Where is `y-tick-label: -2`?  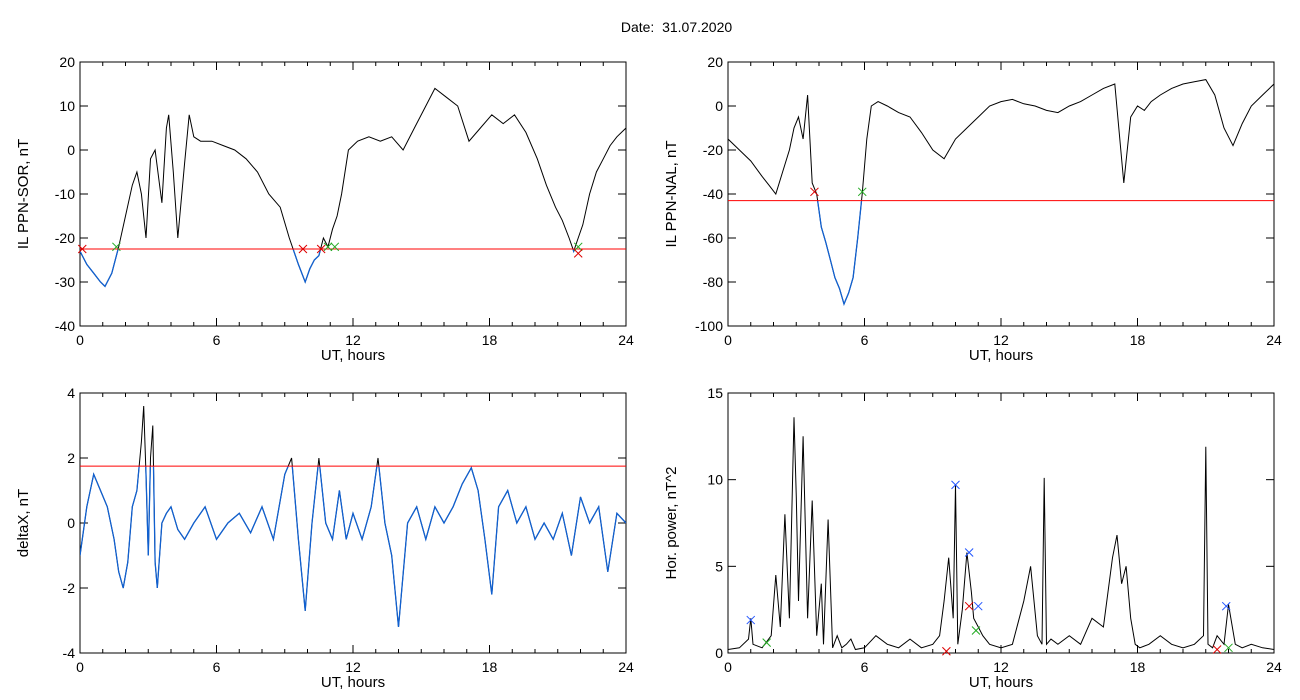 y-tick-label: -2 is located at coordinates (69, 588).